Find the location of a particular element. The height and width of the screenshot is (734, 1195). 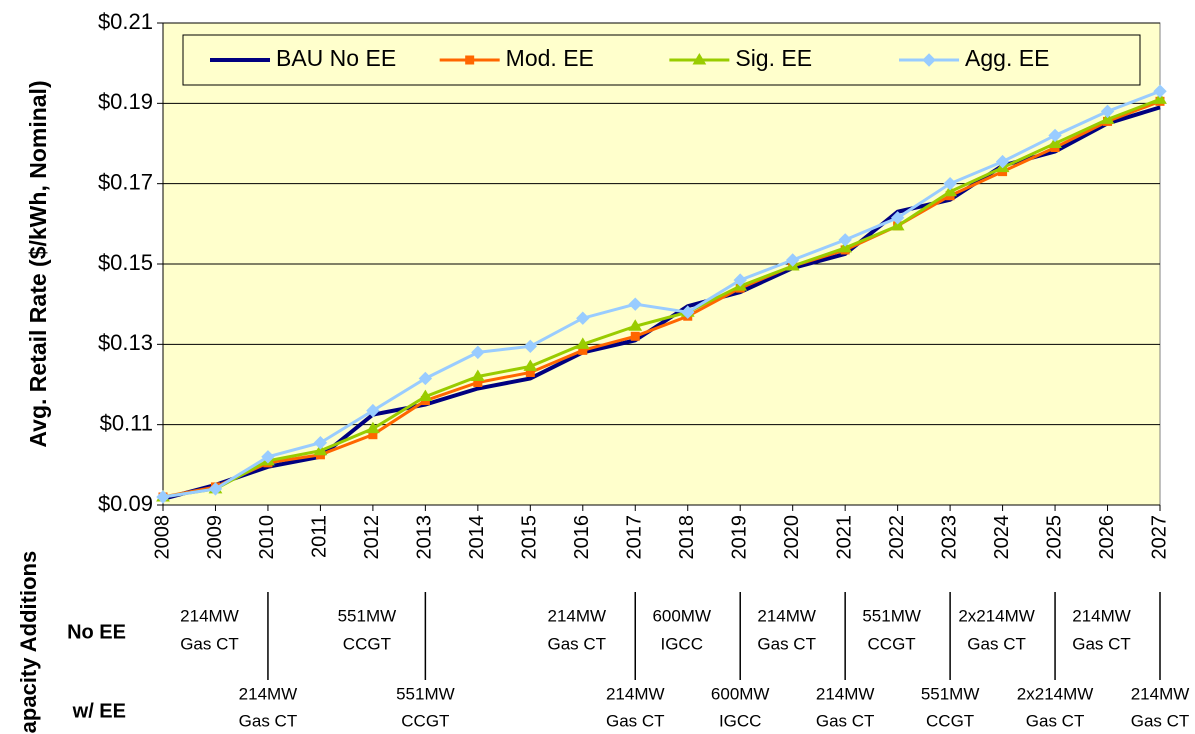

legend-label: BAU No EE is located at coordinates (336, 58).